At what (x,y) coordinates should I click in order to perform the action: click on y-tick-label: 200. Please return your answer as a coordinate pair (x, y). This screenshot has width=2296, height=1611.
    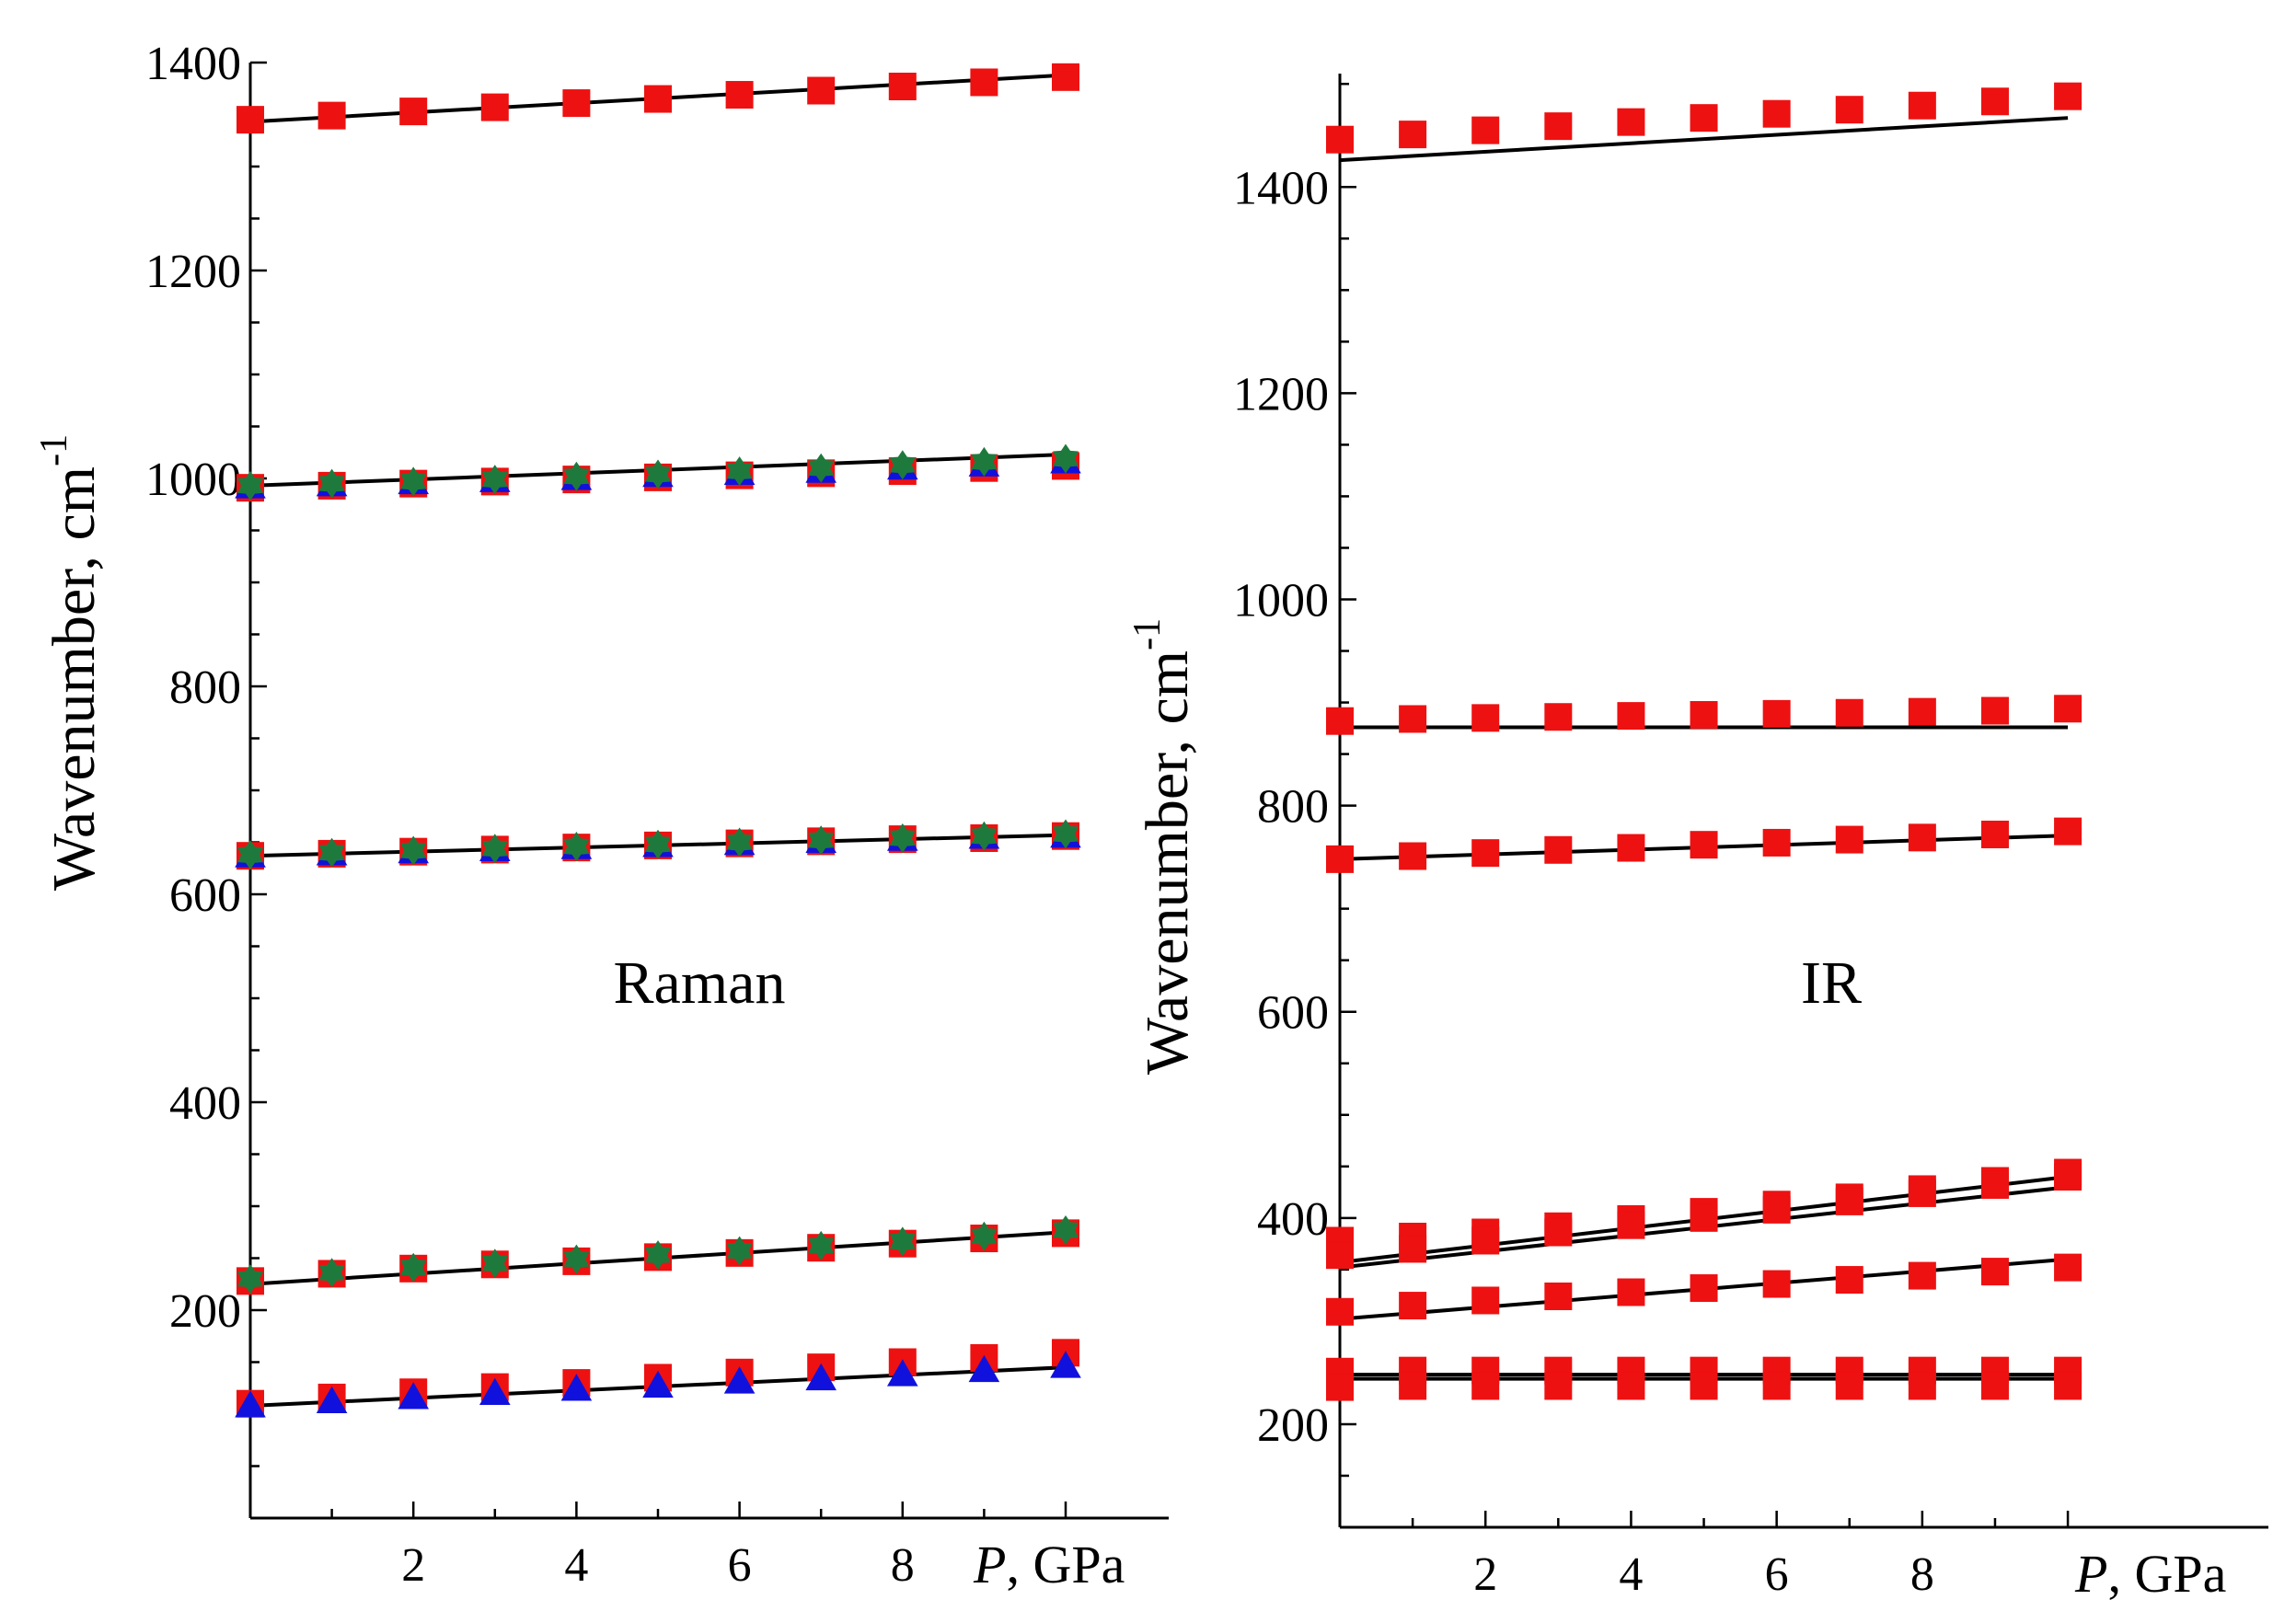
    Looking at the image, I should click on (205, 1311).